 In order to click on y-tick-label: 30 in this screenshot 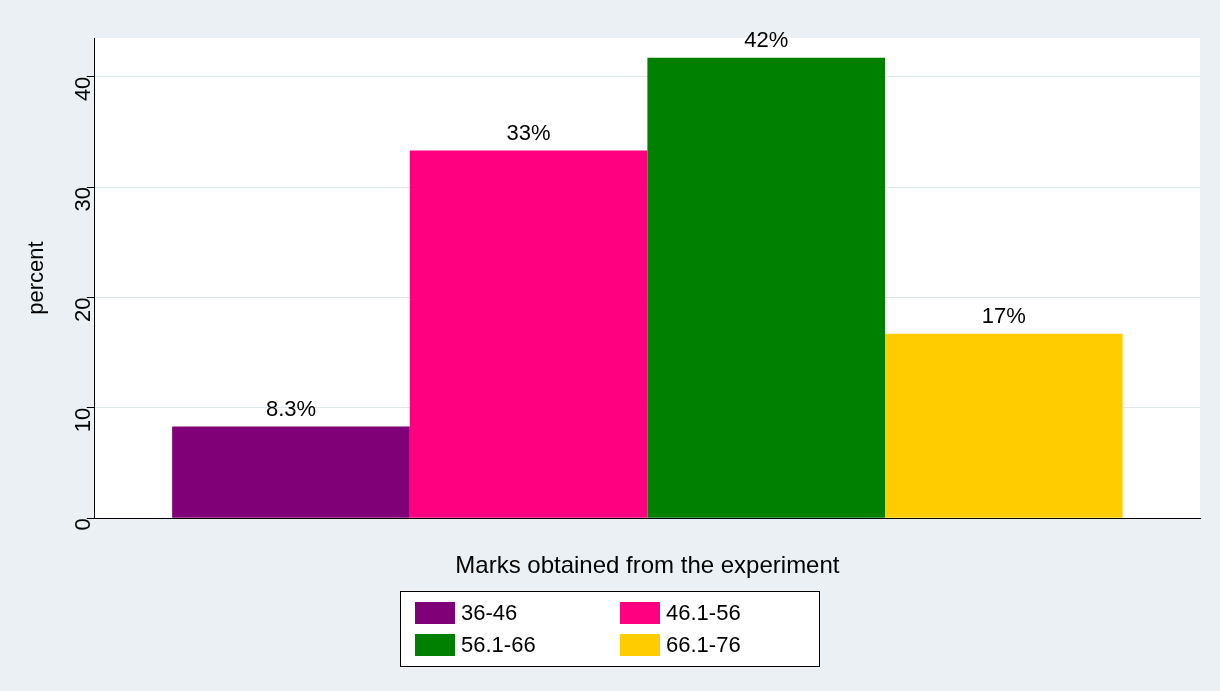, I will do `click(82, 199)`.